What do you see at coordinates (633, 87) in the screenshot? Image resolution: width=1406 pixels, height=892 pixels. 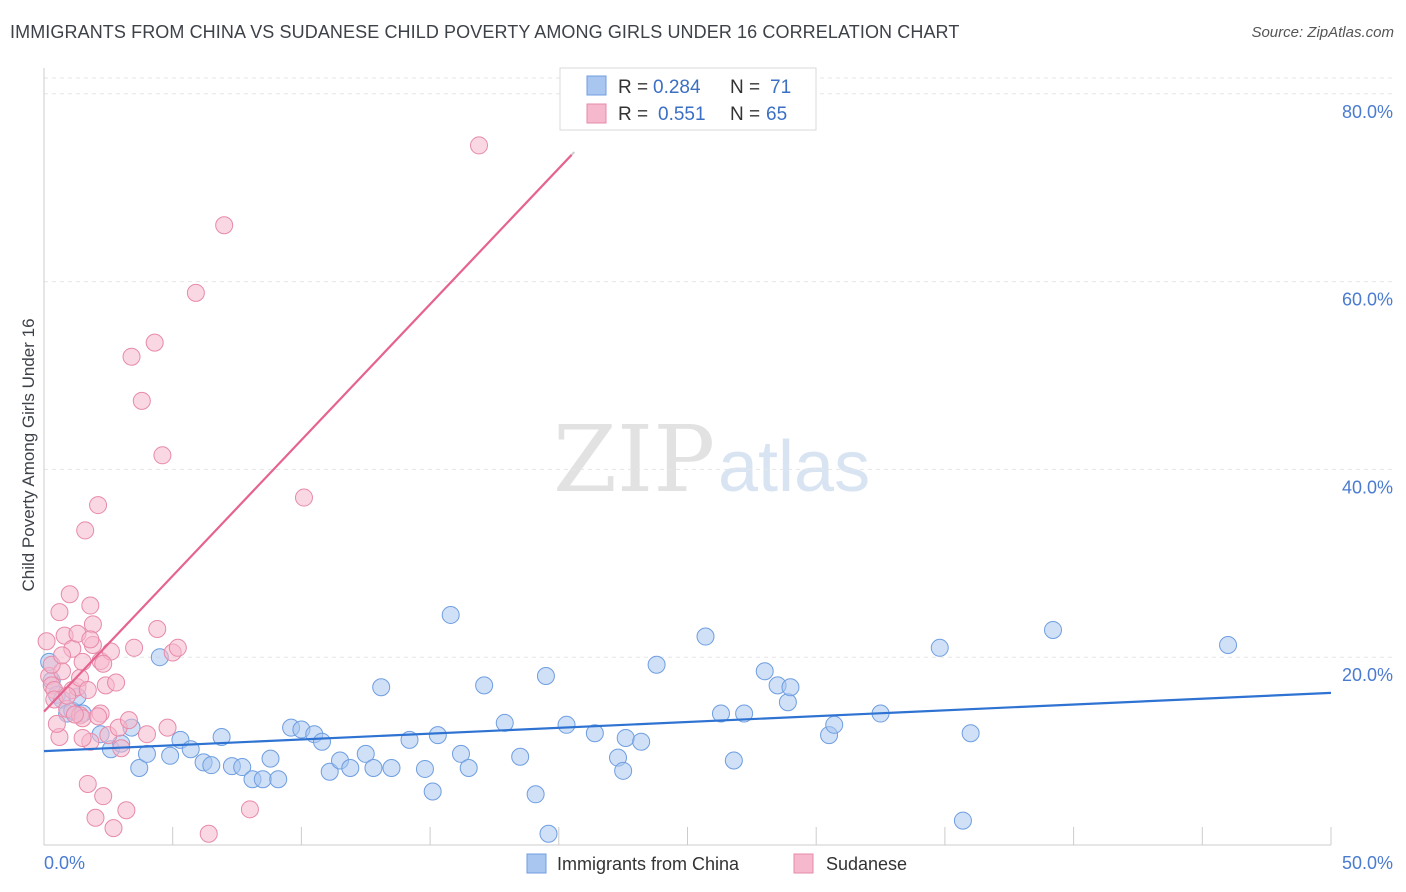 I see `legend-r-label-china: R =` at bounding box center [633, 87].